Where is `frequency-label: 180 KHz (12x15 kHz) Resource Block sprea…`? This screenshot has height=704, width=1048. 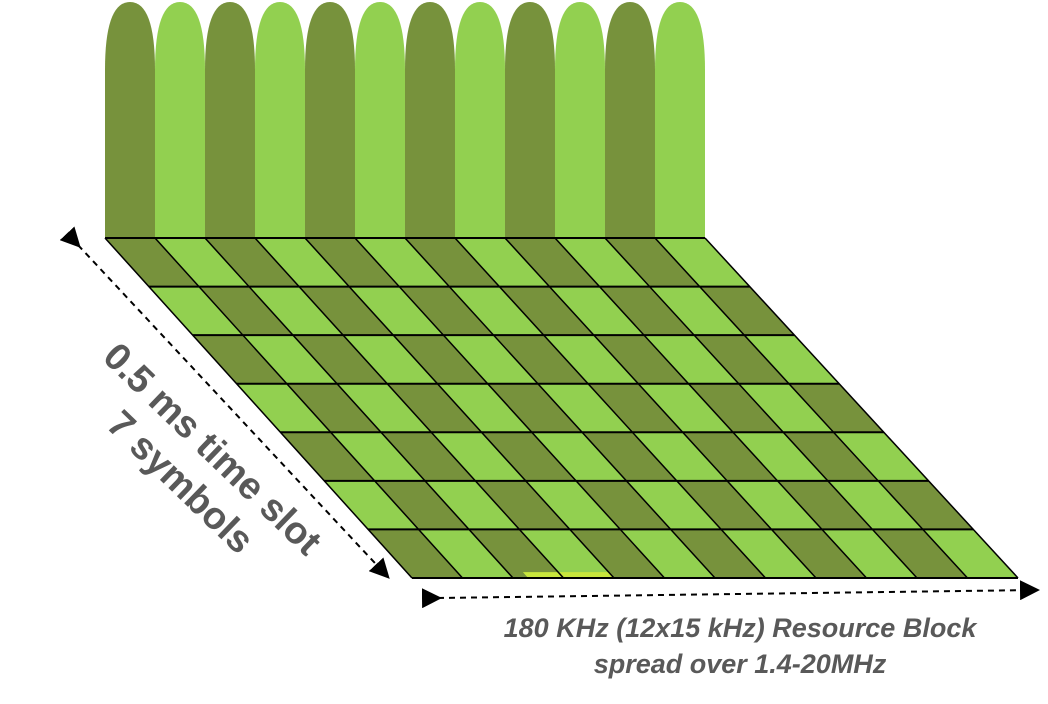 frequency-label: 180 KHz (12x15 kHz) Resource Block sprea… is located at coordinates (734, 646).